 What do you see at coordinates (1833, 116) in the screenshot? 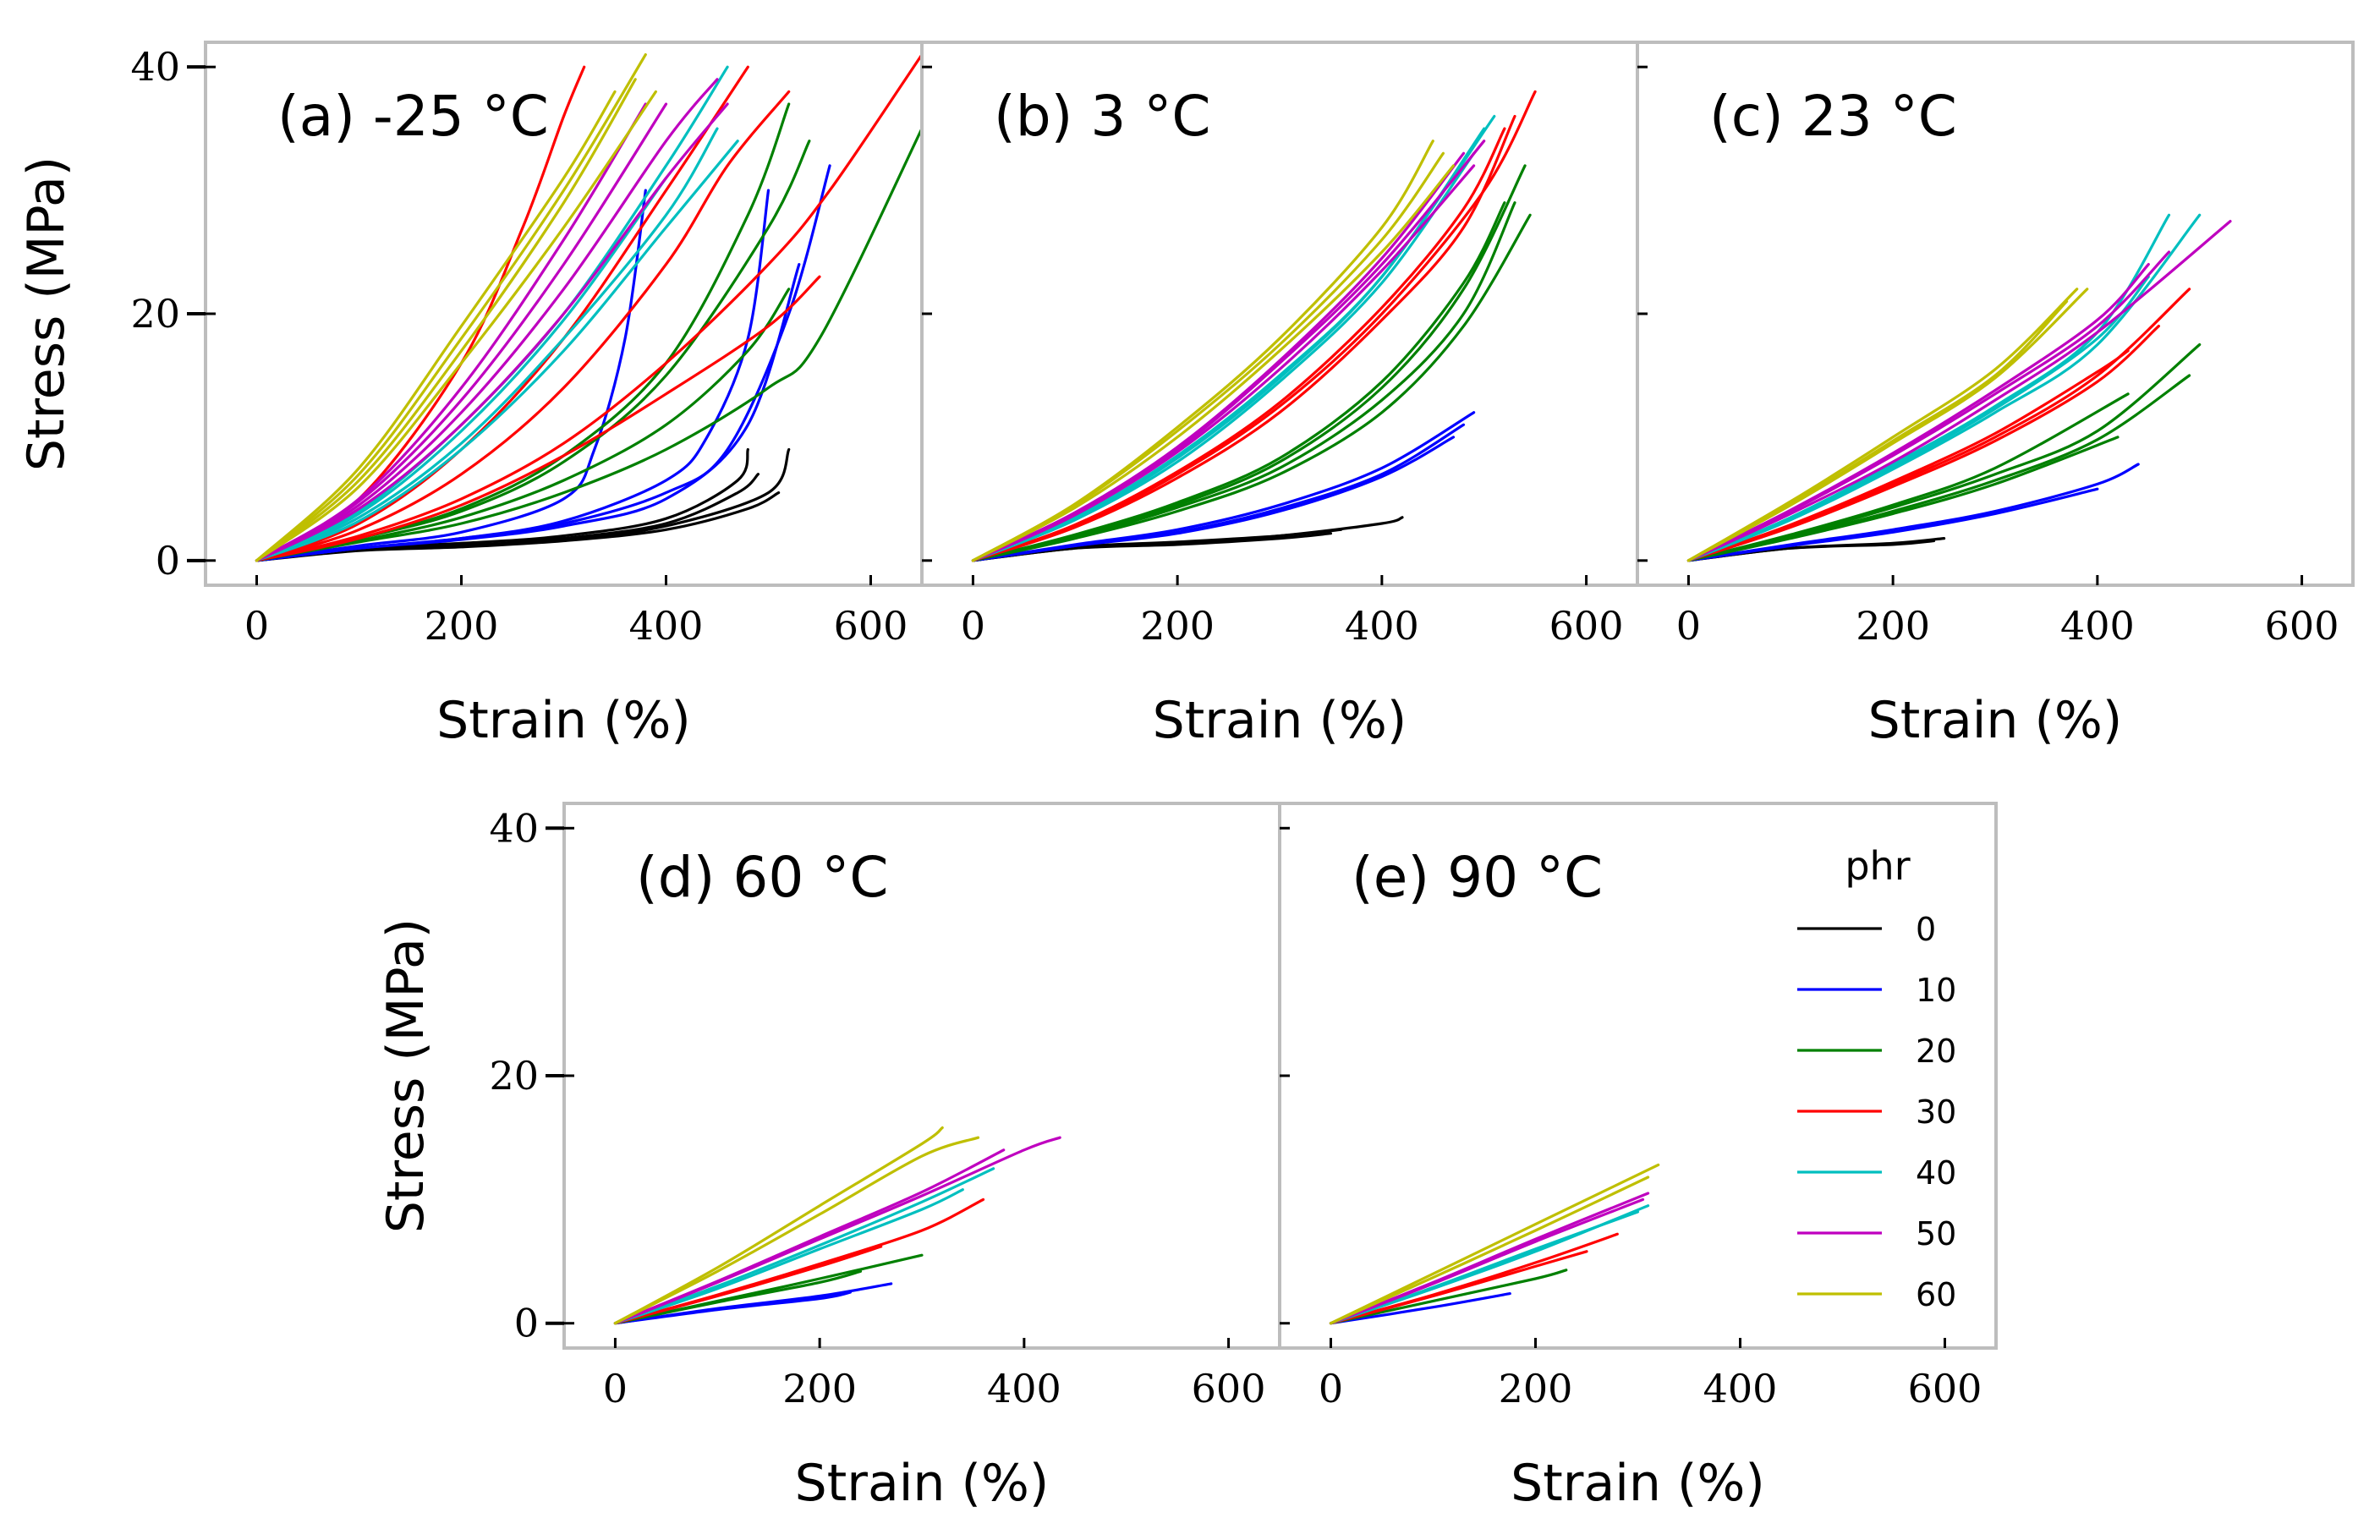
I see `panel-title: (c) 23 °C` at bounding box center [1833, 116].